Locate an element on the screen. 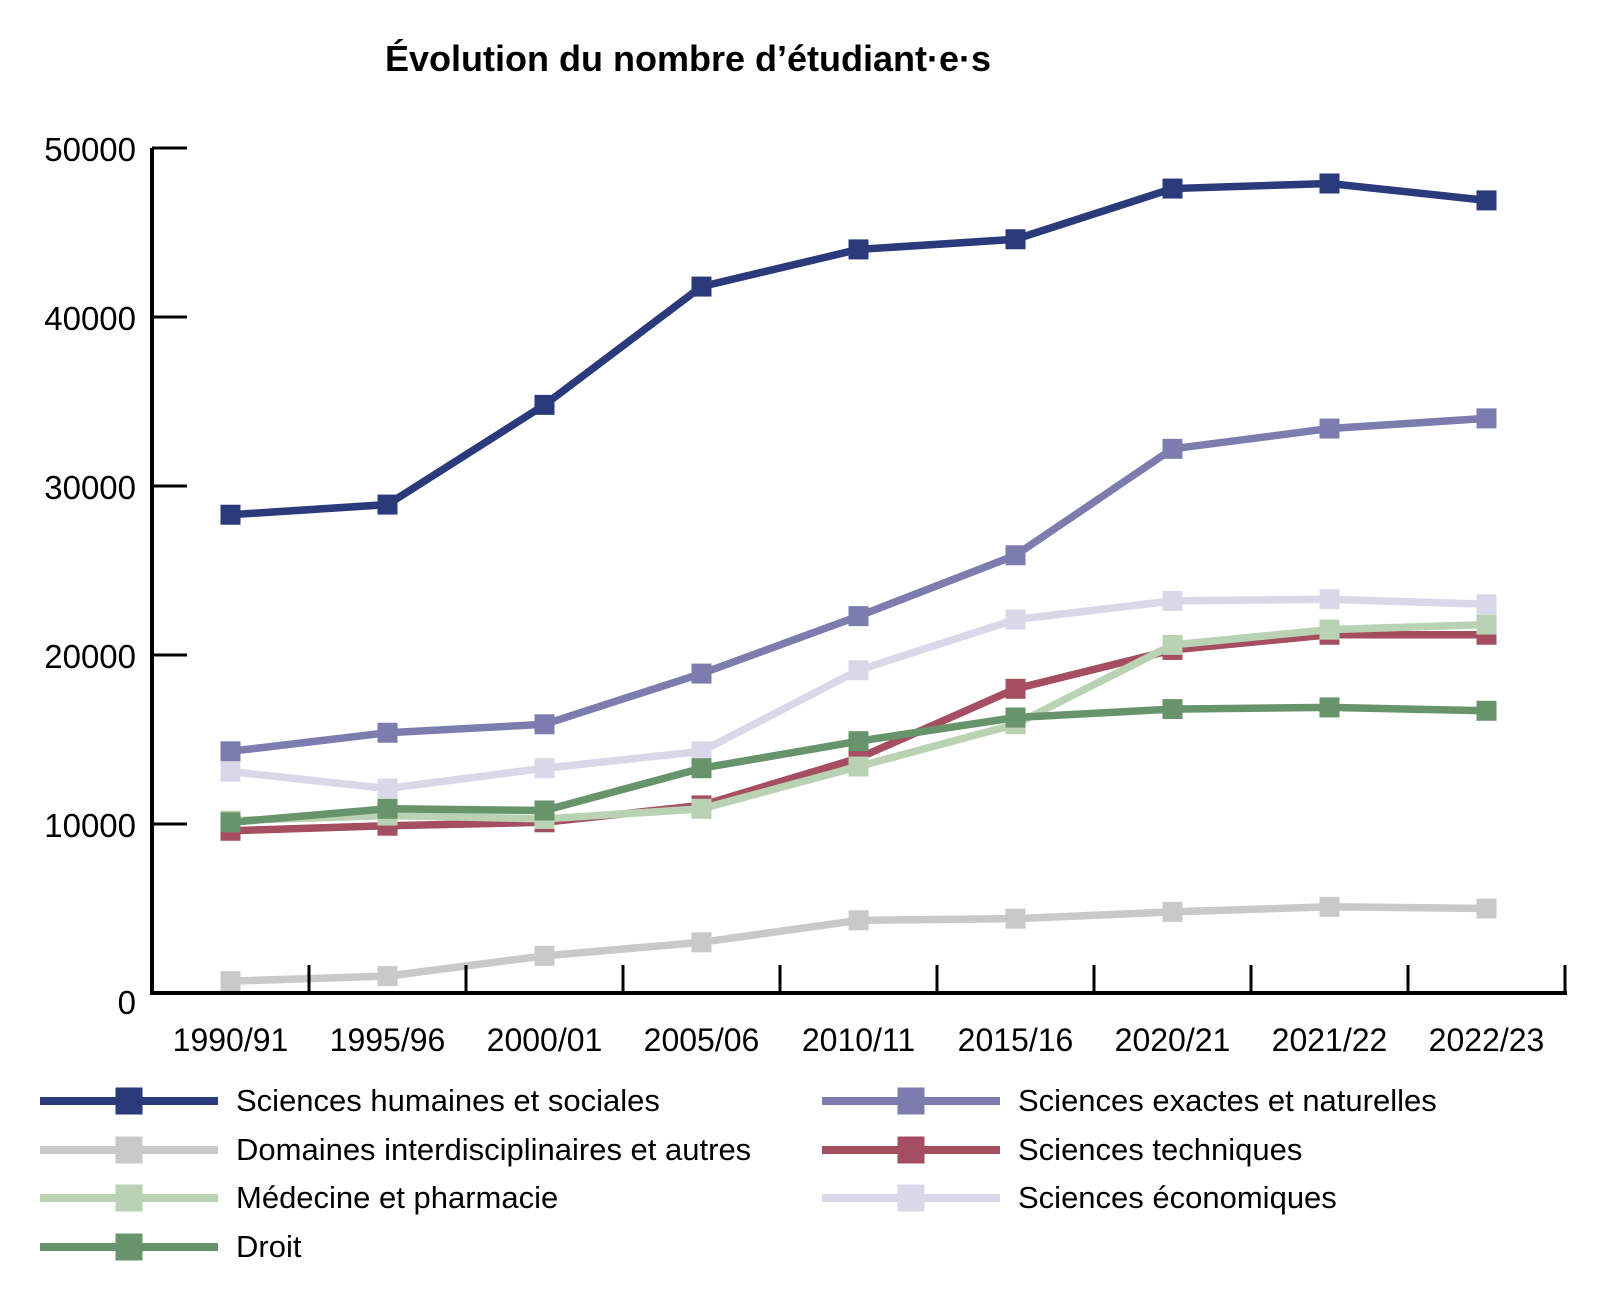 The width and height of the screenshot is (1600, 1311). legend-label: Sciences exactes et naturelles is located at coordinates (1227, 1100).